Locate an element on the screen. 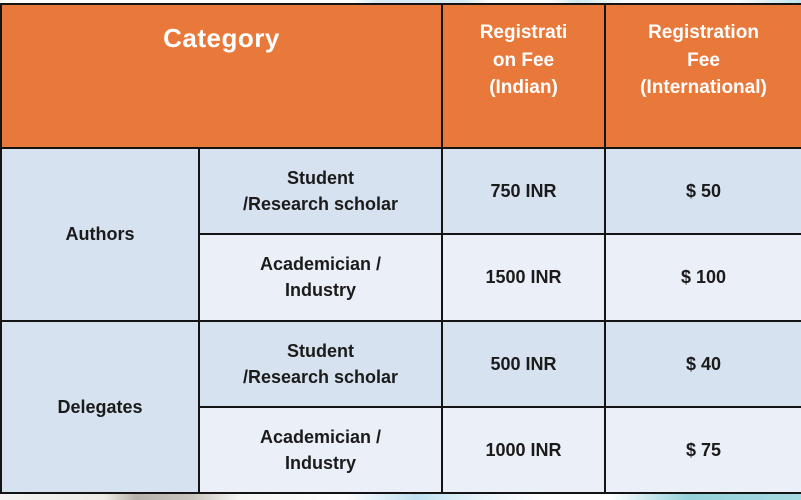 This screenshot has height=500, width=801. header-fee-indian: Registrati on Fee (Indian) is located at coordinates (524, 76).